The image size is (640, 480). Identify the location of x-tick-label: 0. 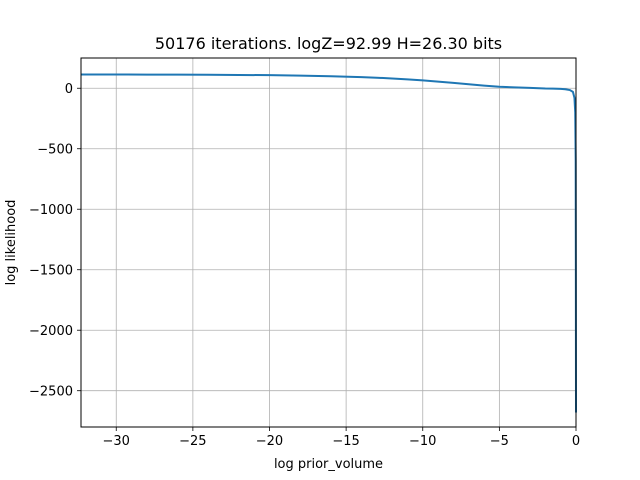
(576, 441).